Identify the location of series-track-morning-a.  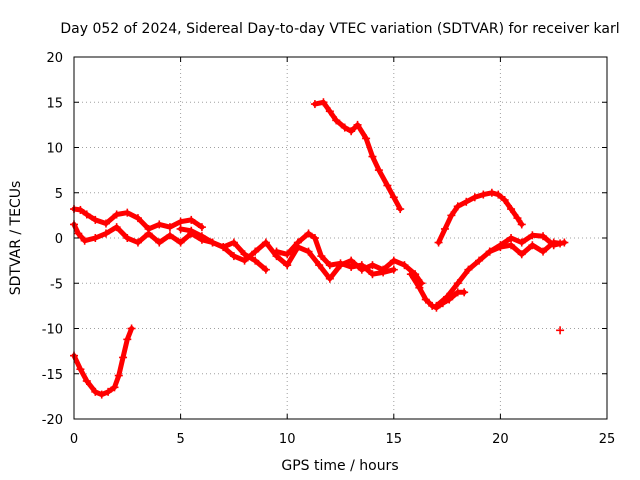
(138, 219).